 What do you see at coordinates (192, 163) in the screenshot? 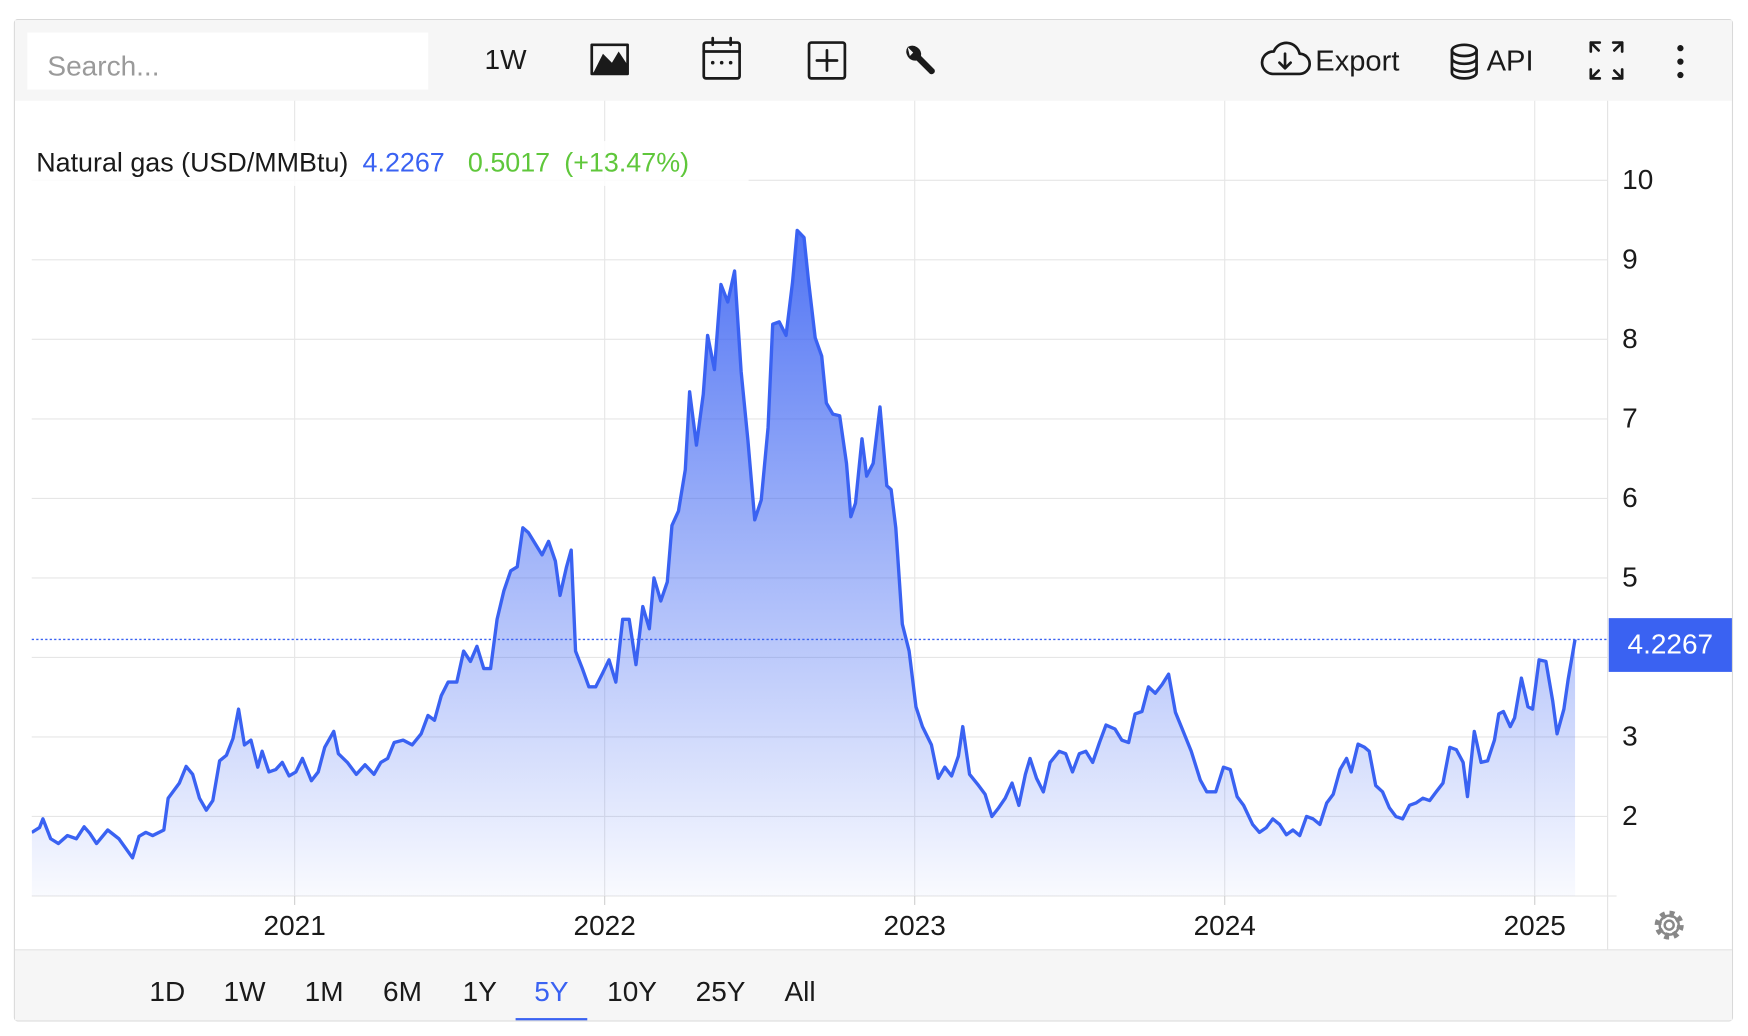
I see `series-name: Natural gas (USD/MMBtu)` at bounding box center [192, 163].